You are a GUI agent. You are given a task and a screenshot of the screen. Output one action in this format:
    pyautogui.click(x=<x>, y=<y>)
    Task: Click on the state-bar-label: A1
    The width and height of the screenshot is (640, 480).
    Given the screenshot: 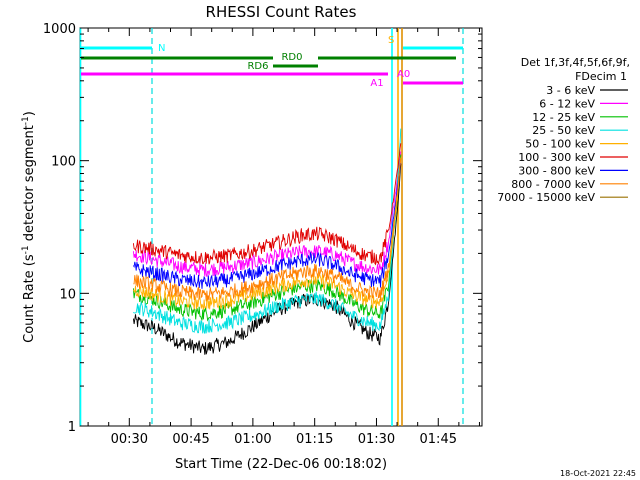 What is the action you would take?
    pyautogui.click(x=376, y=83)
    